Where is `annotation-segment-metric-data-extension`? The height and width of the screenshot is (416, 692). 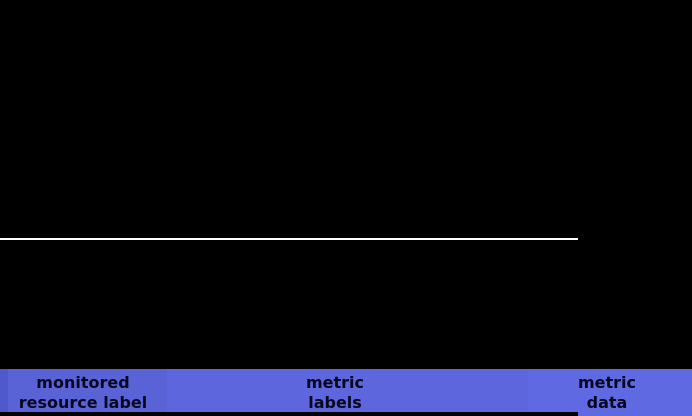 annotation-segment-metric-data-extension is located at coordinates (635, 414).